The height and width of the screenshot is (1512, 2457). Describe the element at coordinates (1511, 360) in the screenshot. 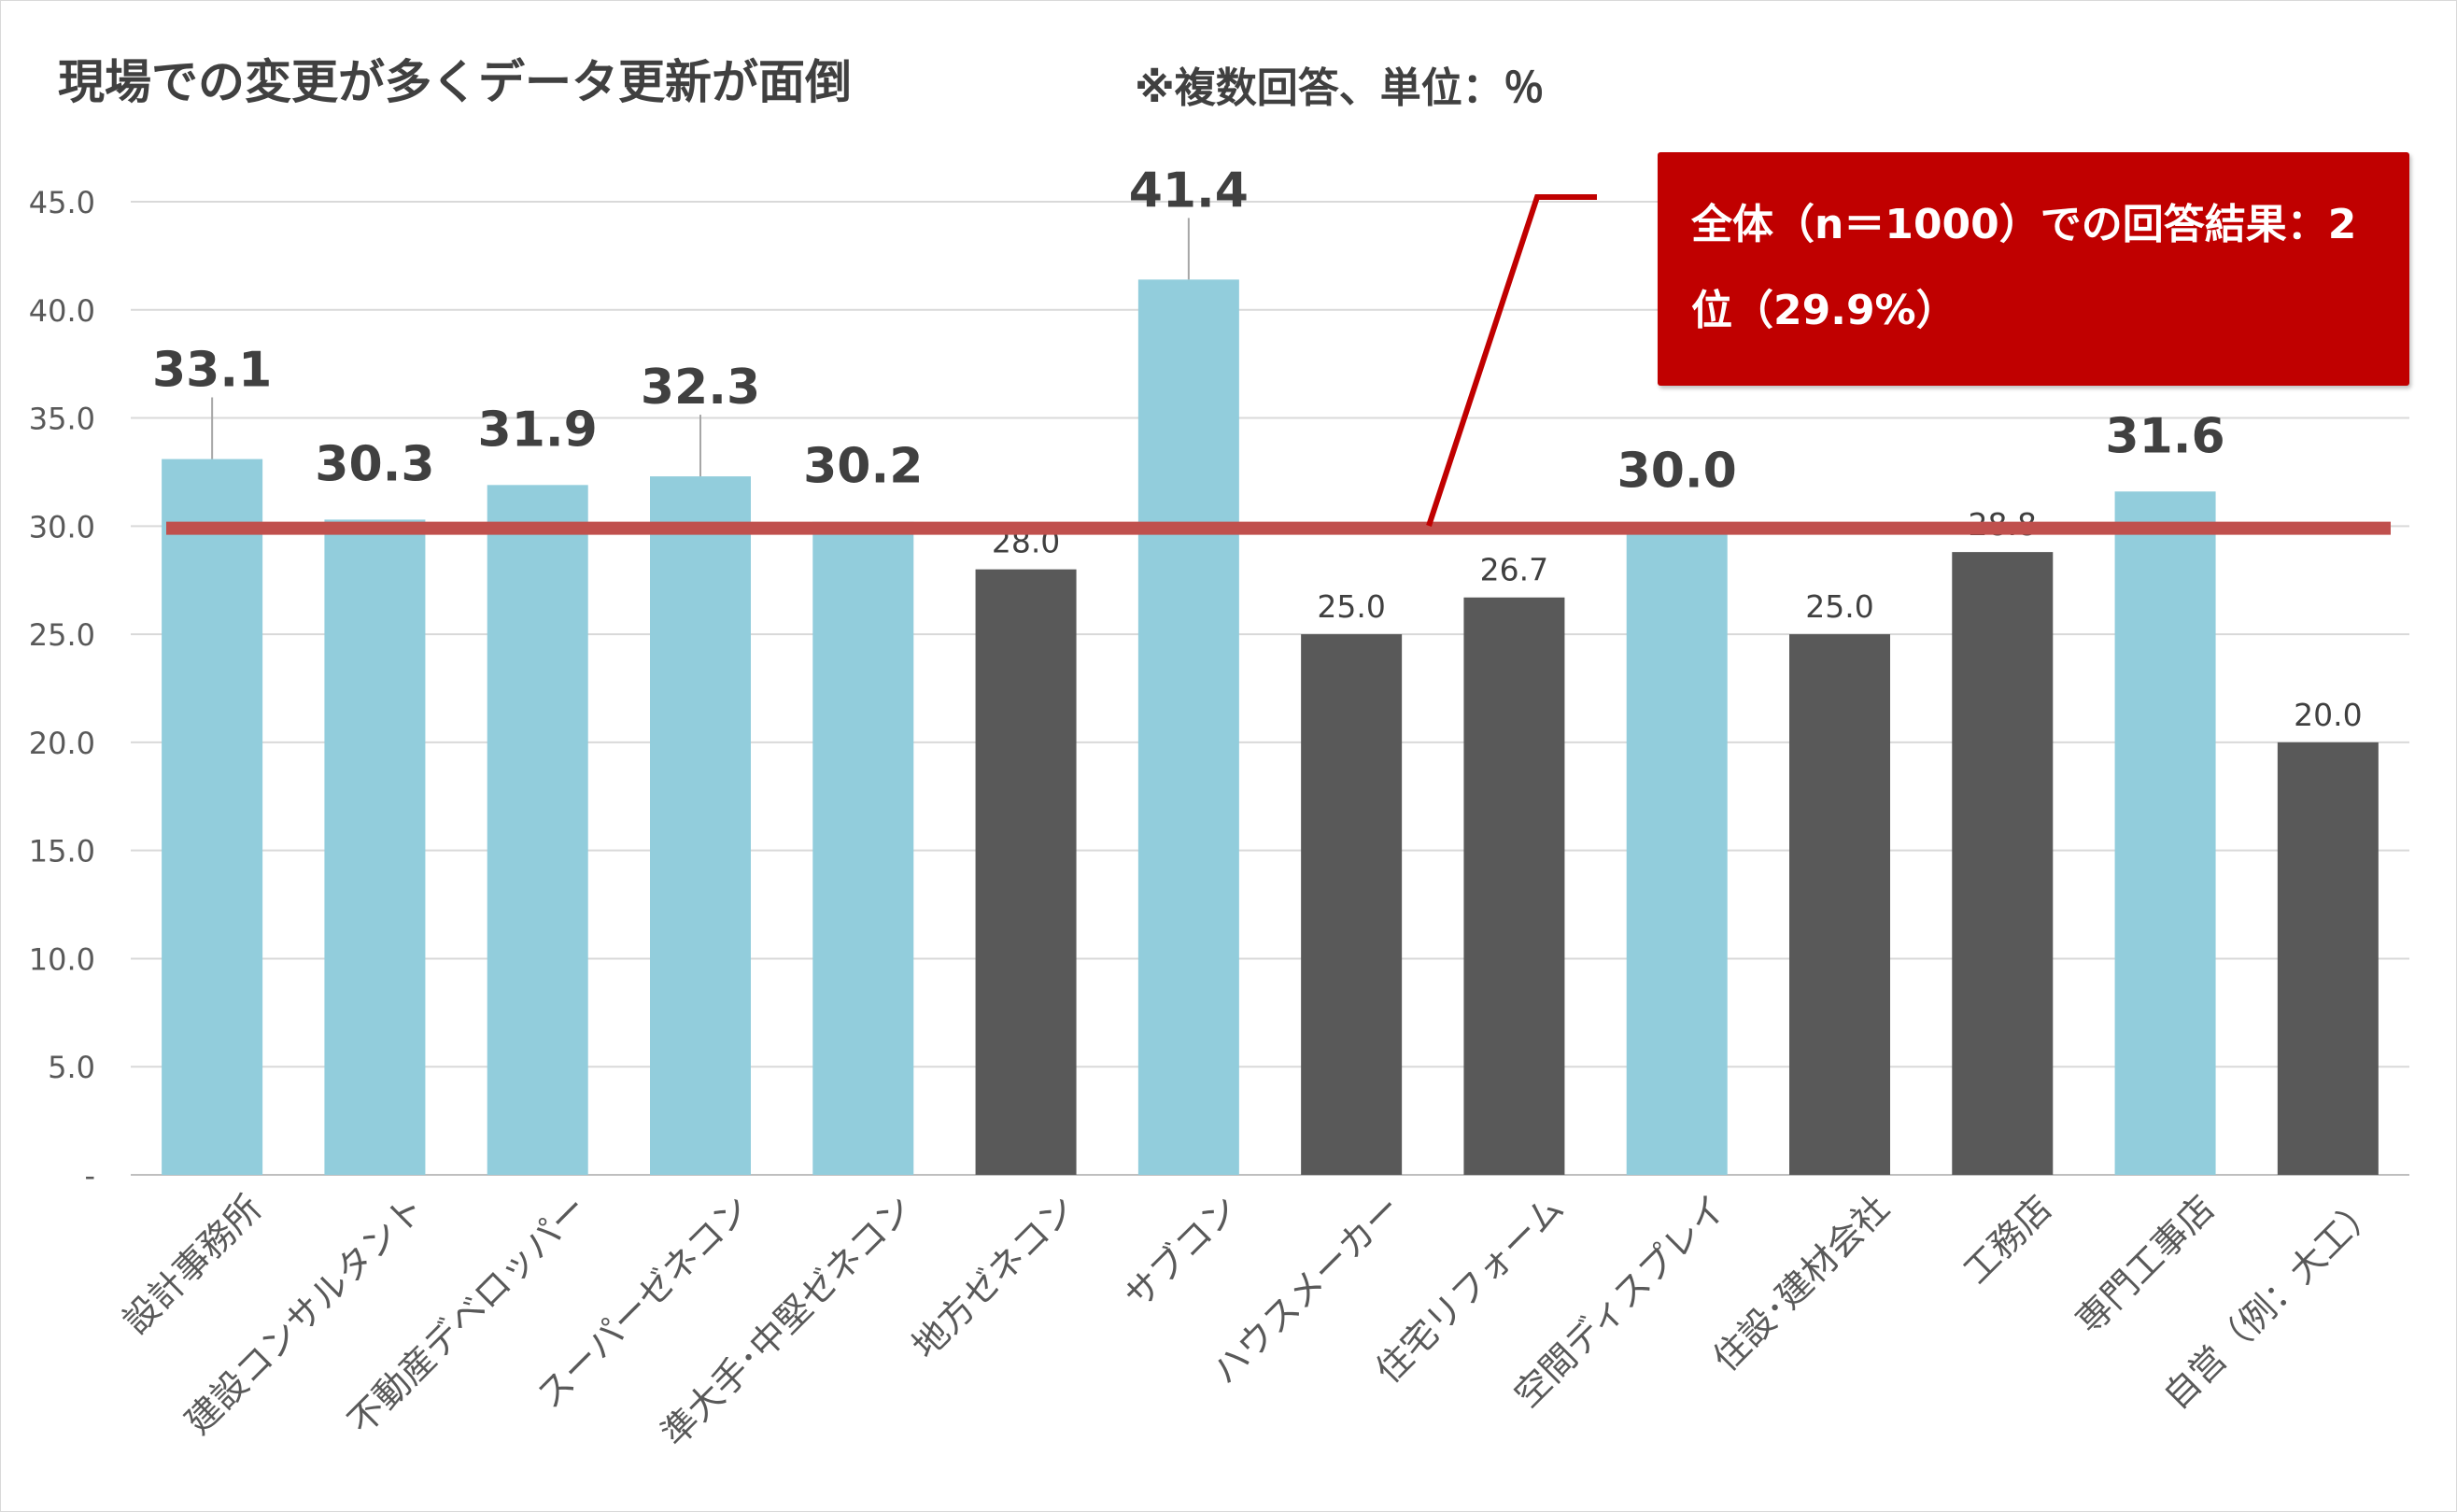

I see `callout-connector` at that location.